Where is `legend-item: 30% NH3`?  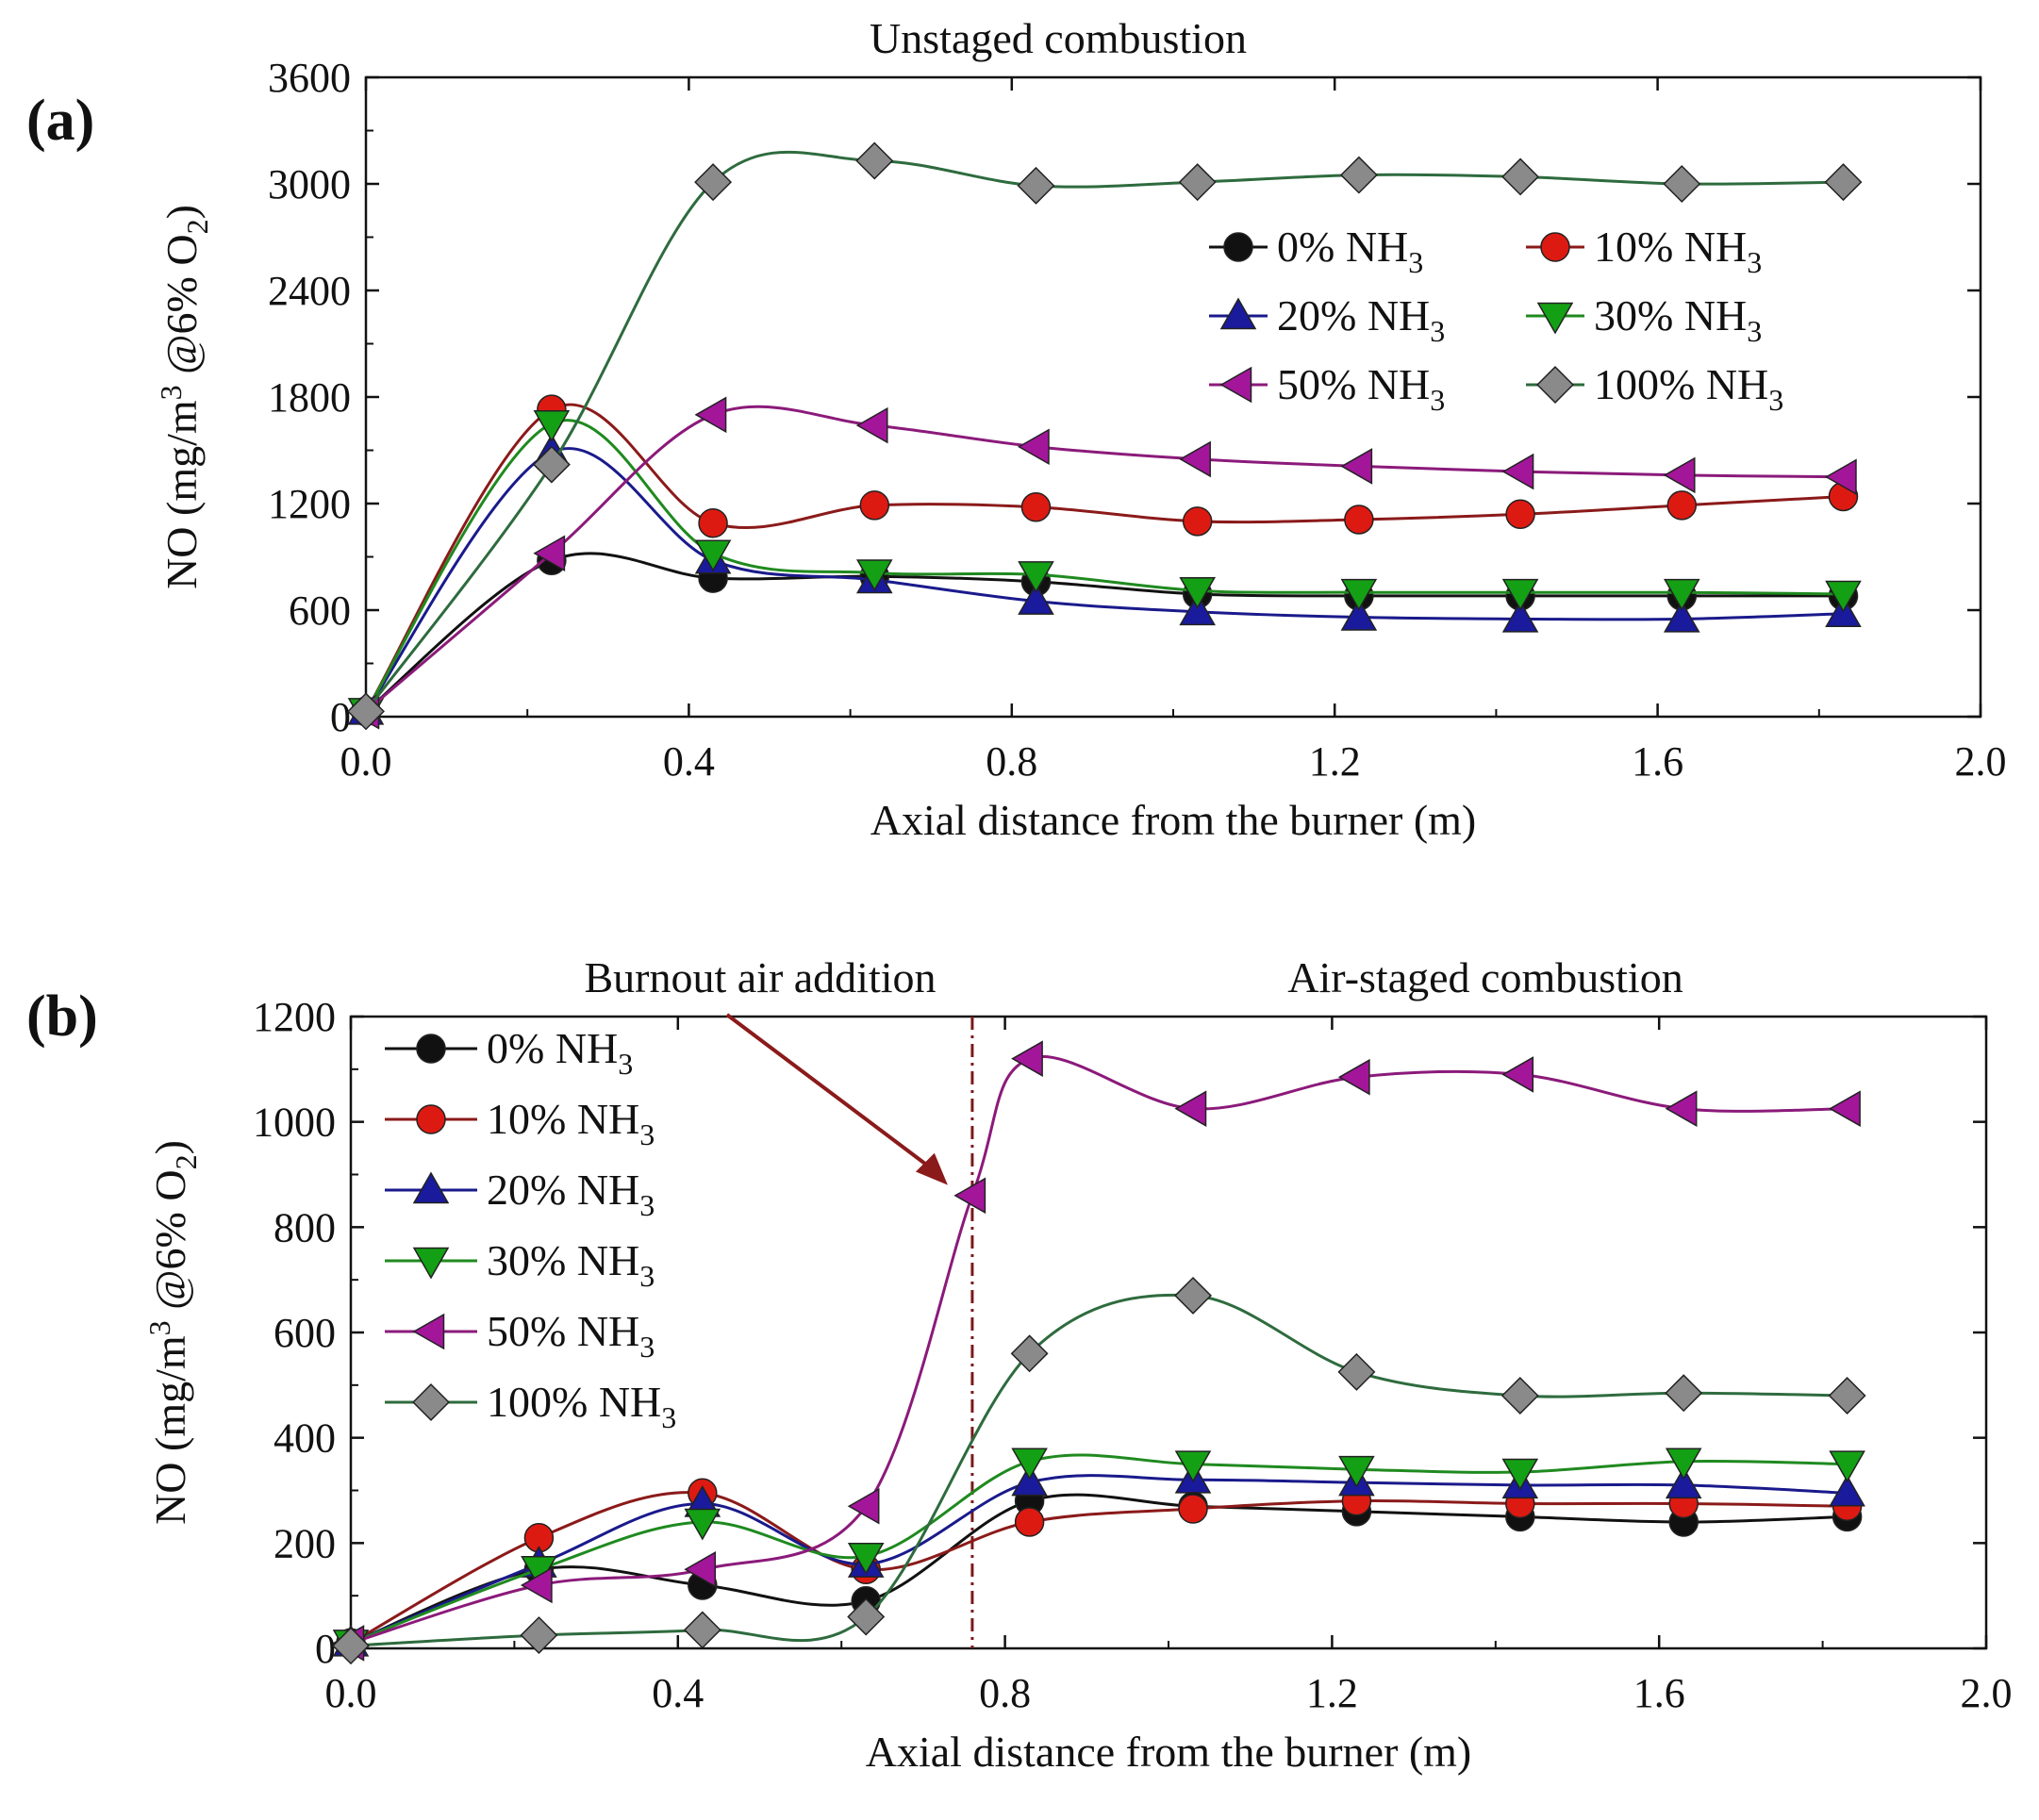 legend-item: 30% NH3 is located at coordinates (1644, 320).